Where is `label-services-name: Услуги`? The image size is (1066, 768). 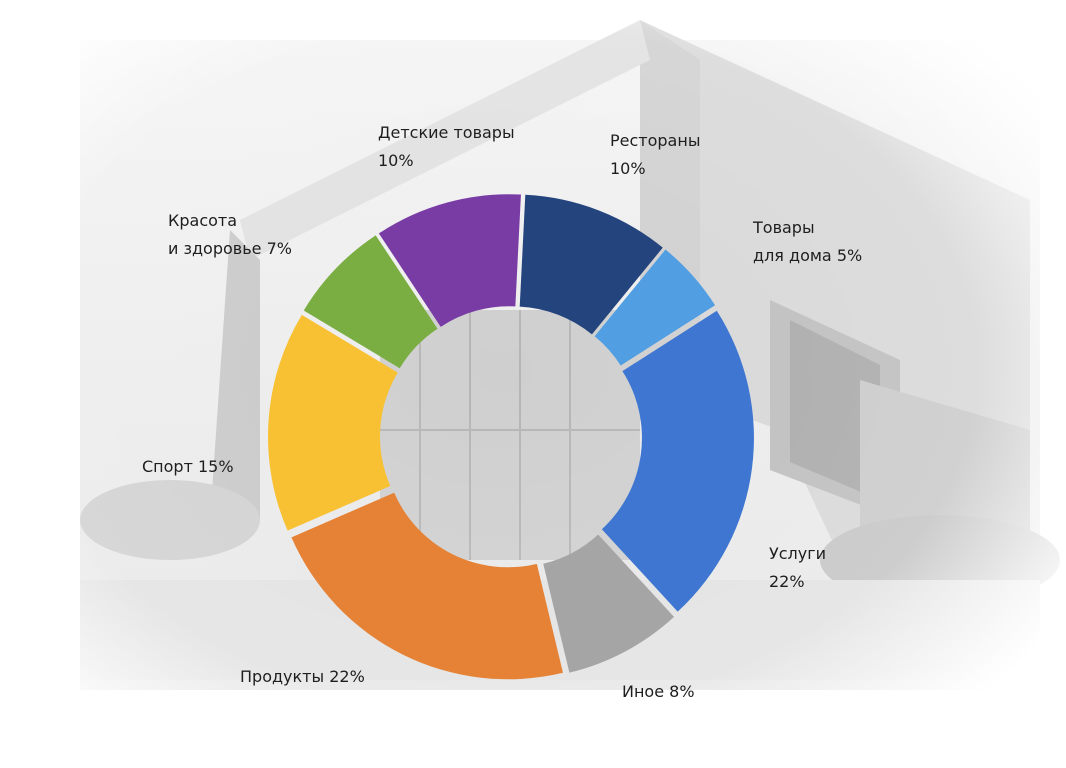
label-services-name: Услуги is located at coordinates (798, 553).